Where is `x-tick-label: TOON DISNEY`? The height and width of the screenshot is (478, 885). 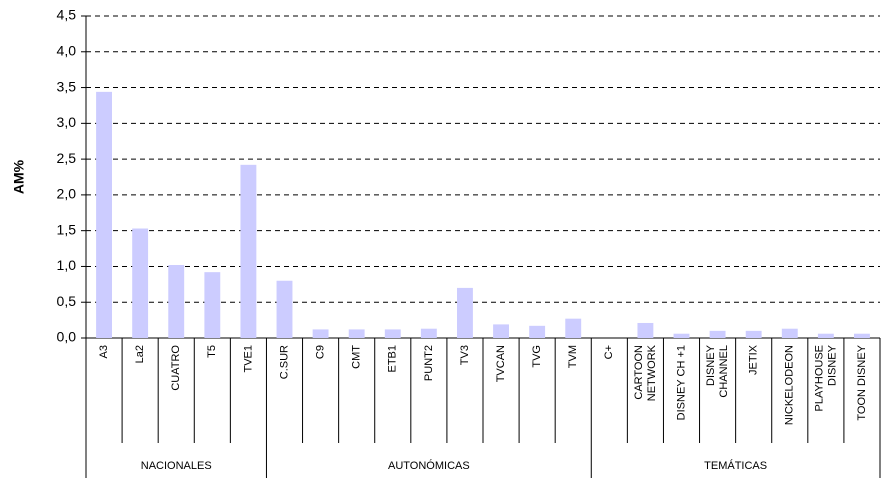
x-tick-label: TOON DISNEY is located at coordinates (862, 382).